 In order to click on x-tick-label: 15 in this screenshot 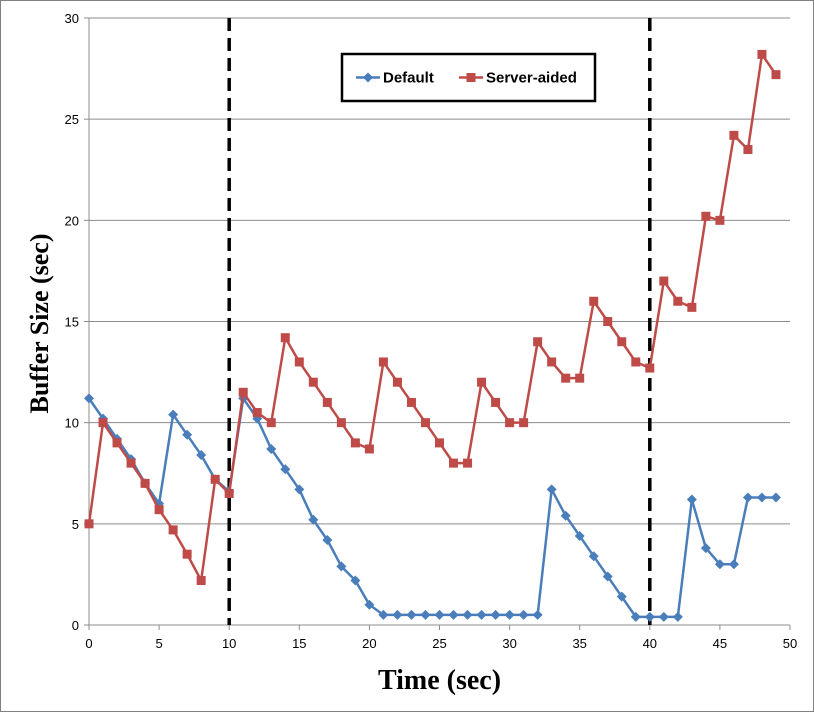, I will do `click(299, 643)`.